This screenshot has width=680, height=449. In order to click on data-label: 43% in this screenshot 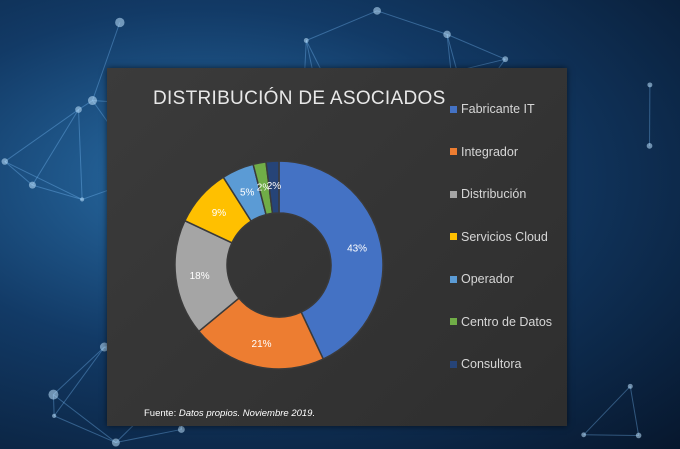, I will do `click(357, 249)`.